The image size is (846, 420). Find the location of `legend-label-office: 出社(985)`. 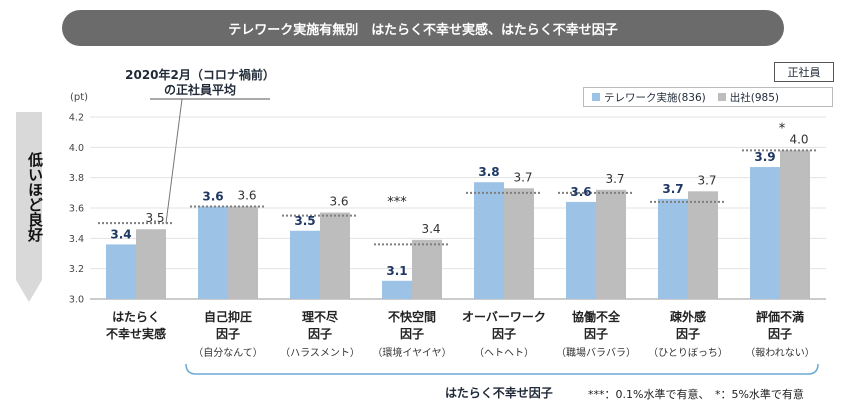

legend-label-office: 出社(985) is located at coordinates (754, 97).